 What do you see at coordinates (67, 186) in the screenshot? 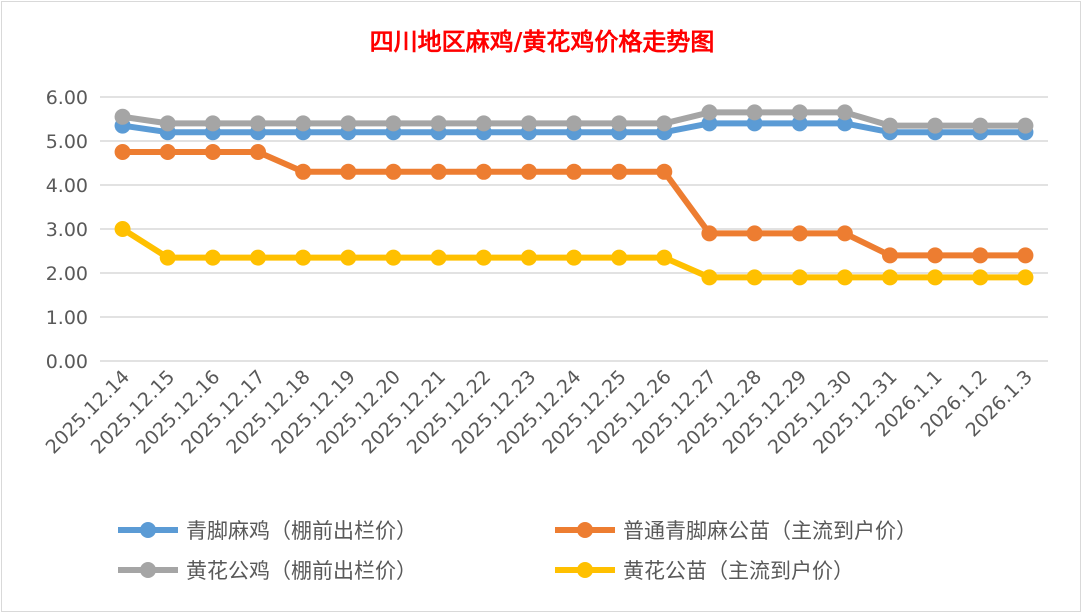
I see `y-tick-label: 4.00` at bounding box center [67, 186].